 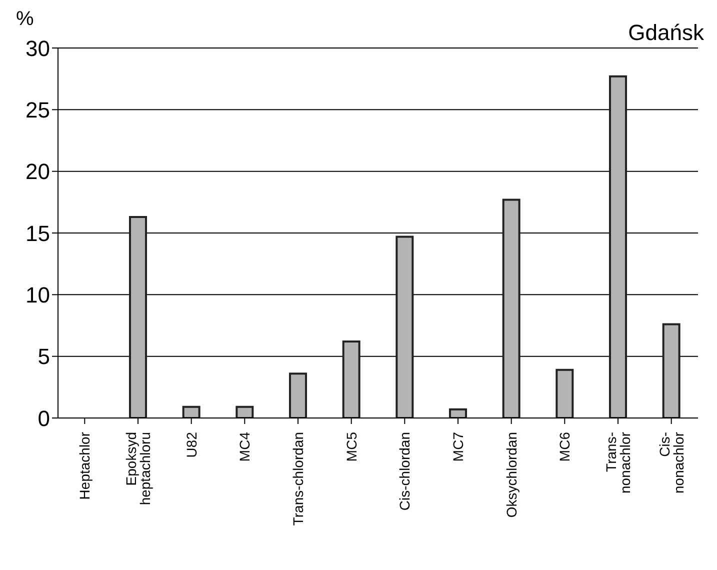 I want to click on x-tick-label: Cis-chlordan, so click(x=404, y=471).